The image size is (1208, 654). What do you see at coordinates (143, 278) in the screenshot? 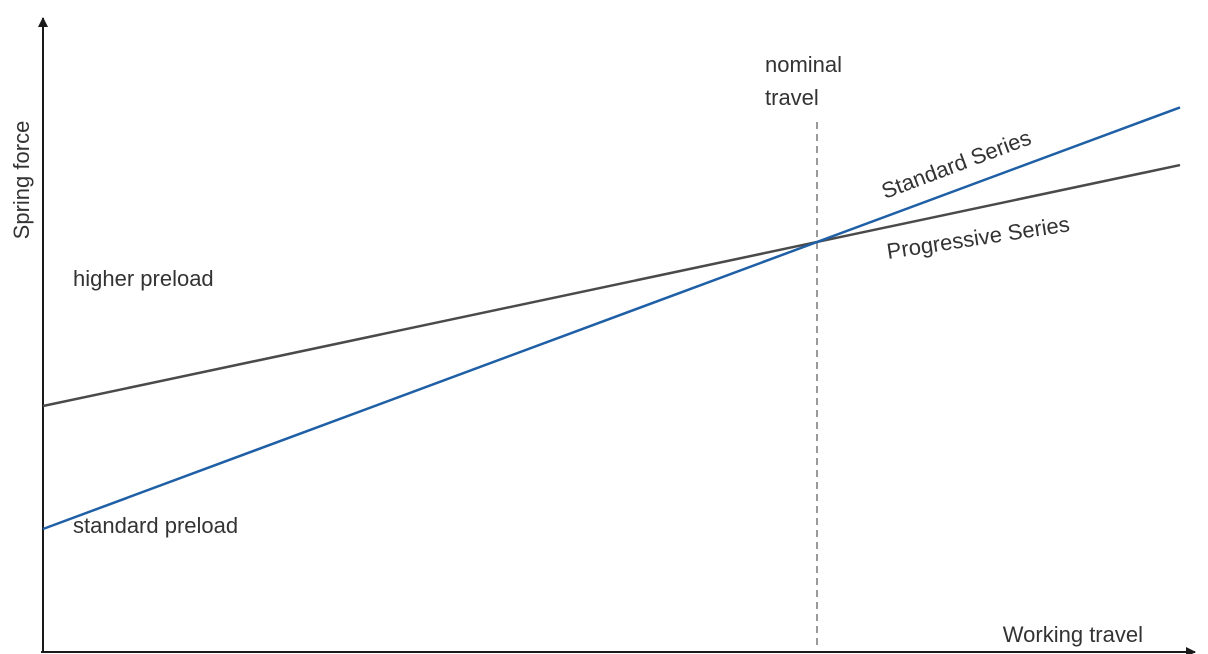
I see `higher-preload-label: higher preload` at bounding box center [143, 278].